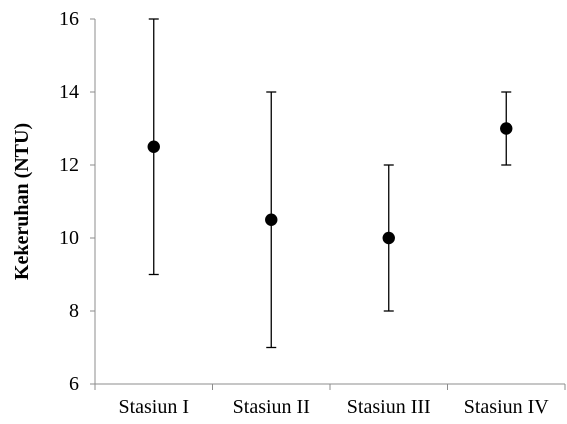 Image resolution: width=567 pixels, height=424 pixels. What do you see at coordinates (271, 407) in the screenshot?
I see `x-tick-label: Stasiun II` at bounding box center [271, 407].